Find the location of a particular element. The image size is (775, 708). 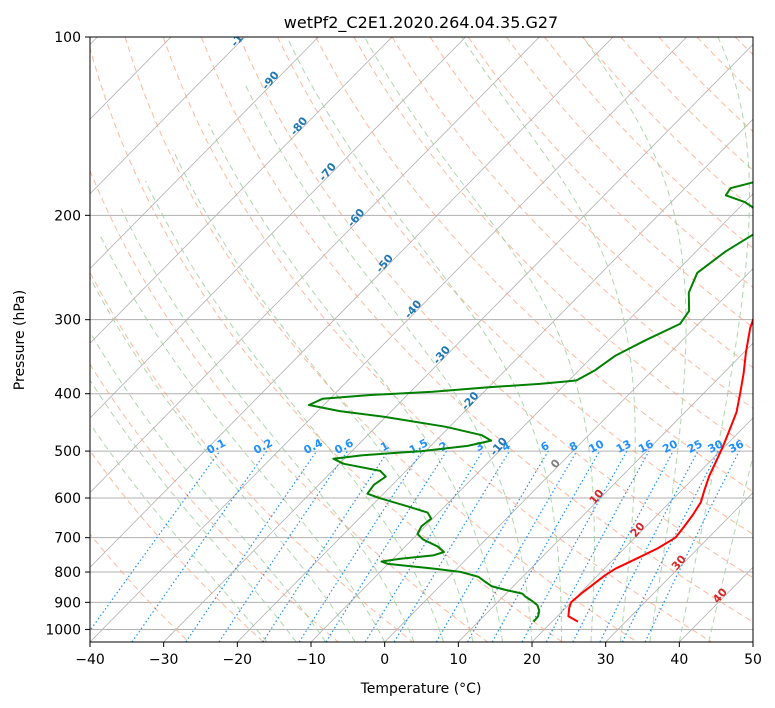

x-tick-label: −40 is located at coordinates (90, 660).